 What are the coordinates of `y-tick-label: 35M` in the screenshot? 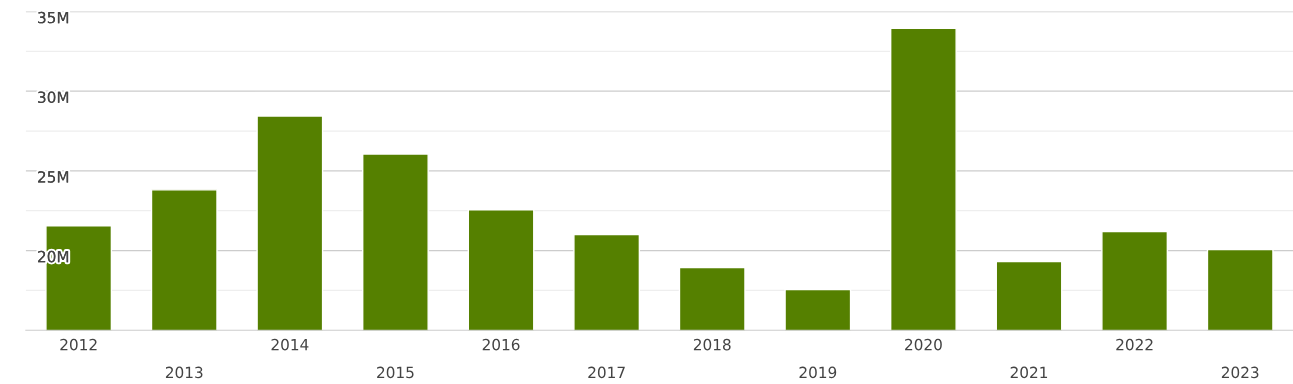 It's located at (53, 17).